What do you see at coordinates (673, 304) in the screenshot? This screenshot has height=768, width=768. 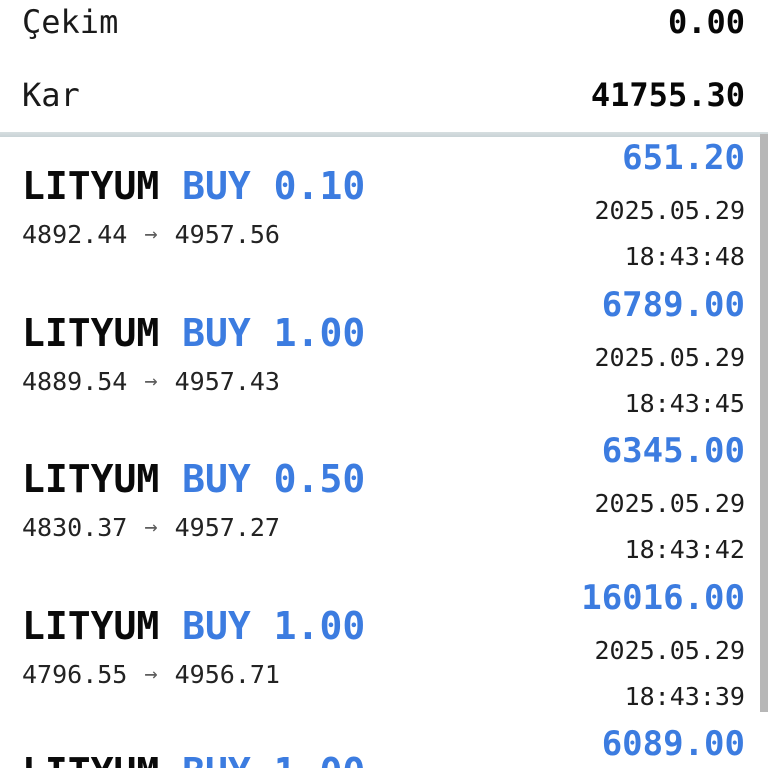 I see `trade-profit: 6789.00` at bounding box center [673, 304].